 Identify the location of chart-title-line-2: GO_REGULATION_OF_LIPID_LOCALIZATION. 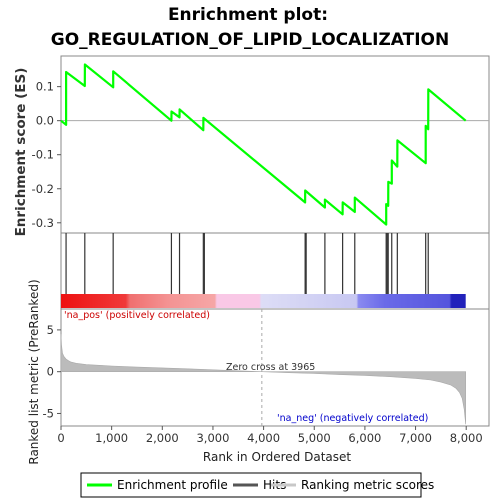
(250, 40).